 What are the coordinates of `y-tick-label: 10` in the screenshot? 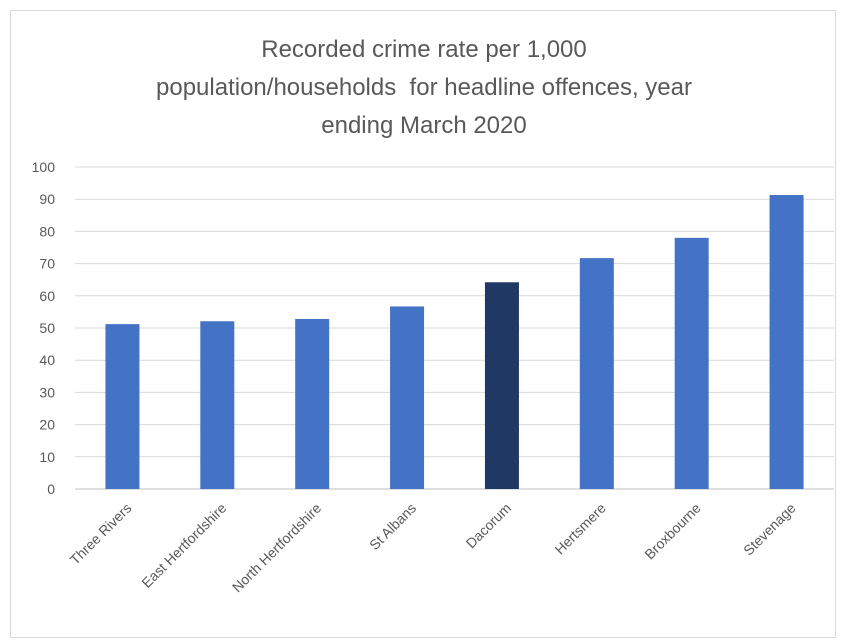 It's located at (47, 457).